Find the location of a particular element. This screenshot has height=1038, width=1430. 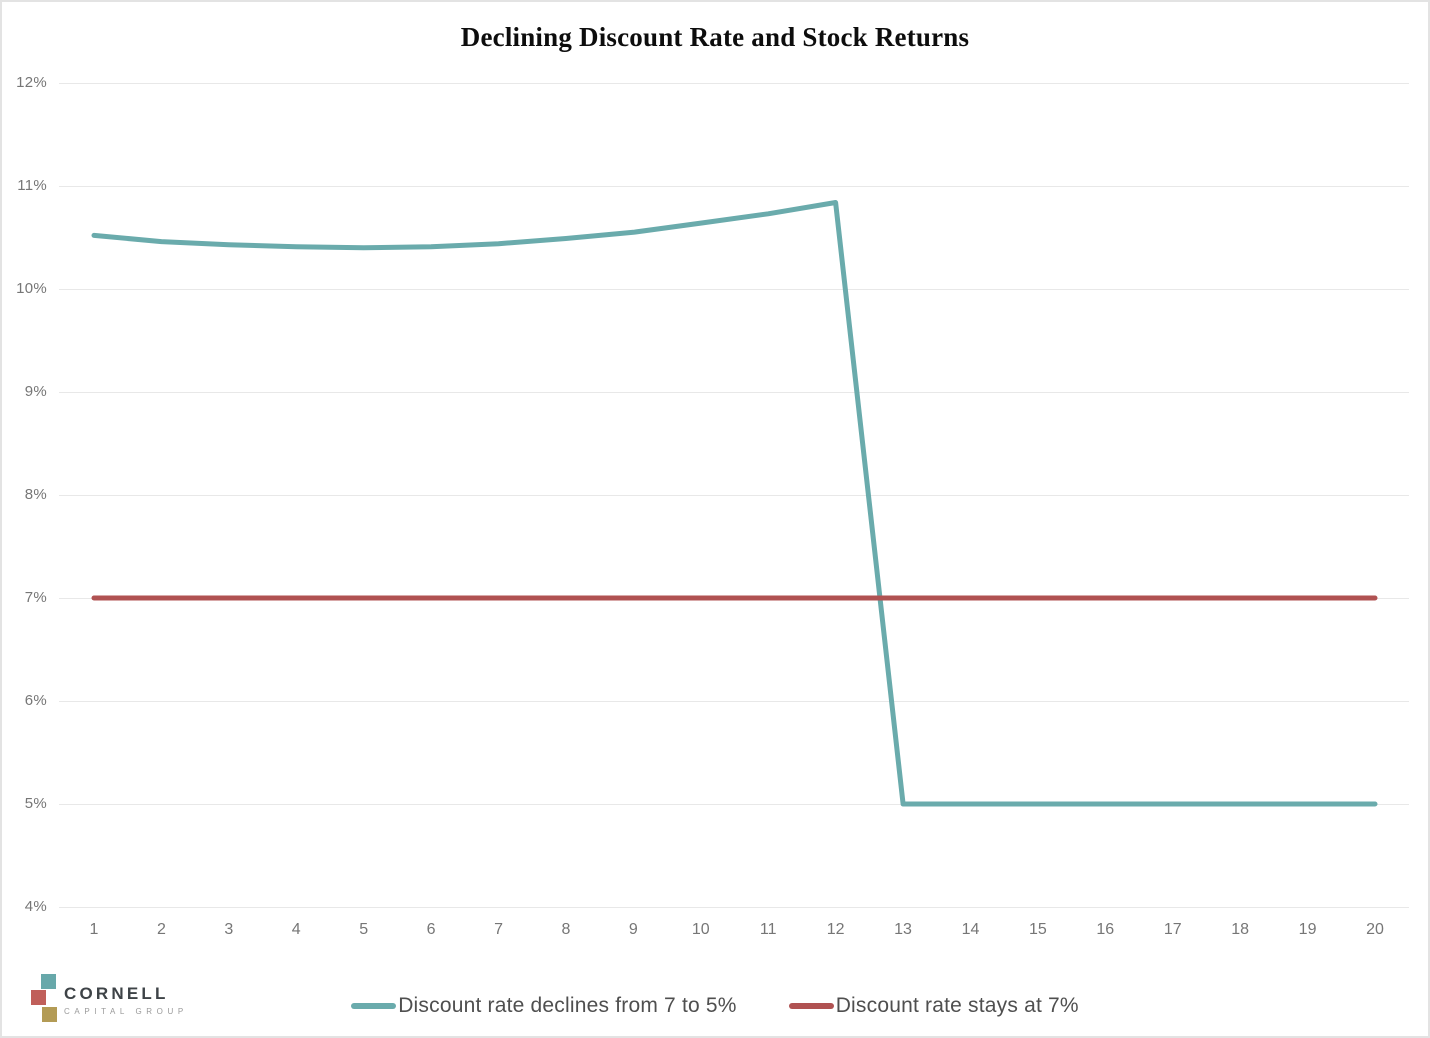

gridline-12% is located at coordinates (734, 83).